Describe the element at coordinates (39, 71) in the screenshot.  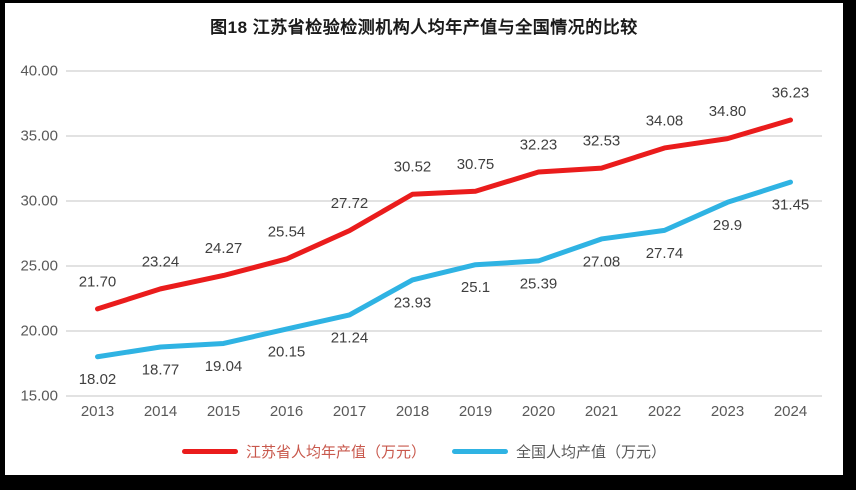
I see `y-axis-tick-label: 40.00` at that location.